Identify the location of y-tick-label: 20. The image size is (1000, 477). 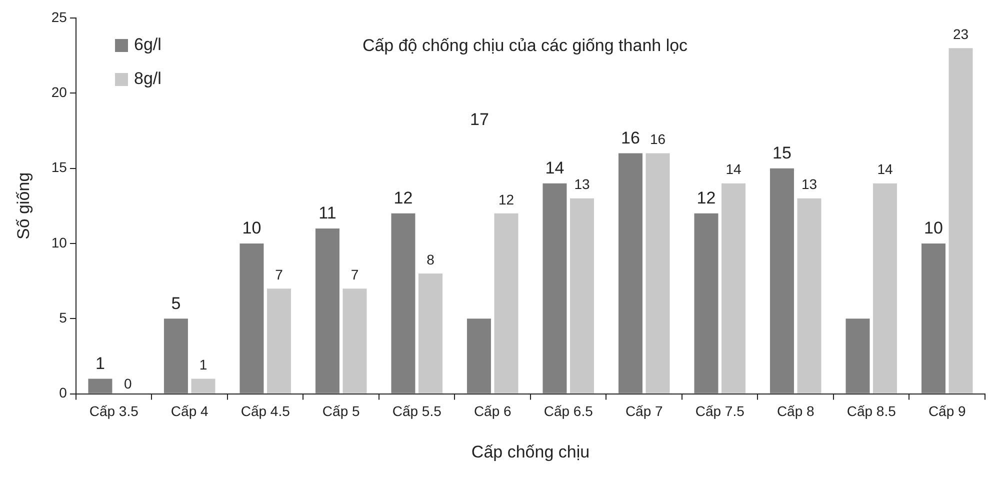
(59, 92).